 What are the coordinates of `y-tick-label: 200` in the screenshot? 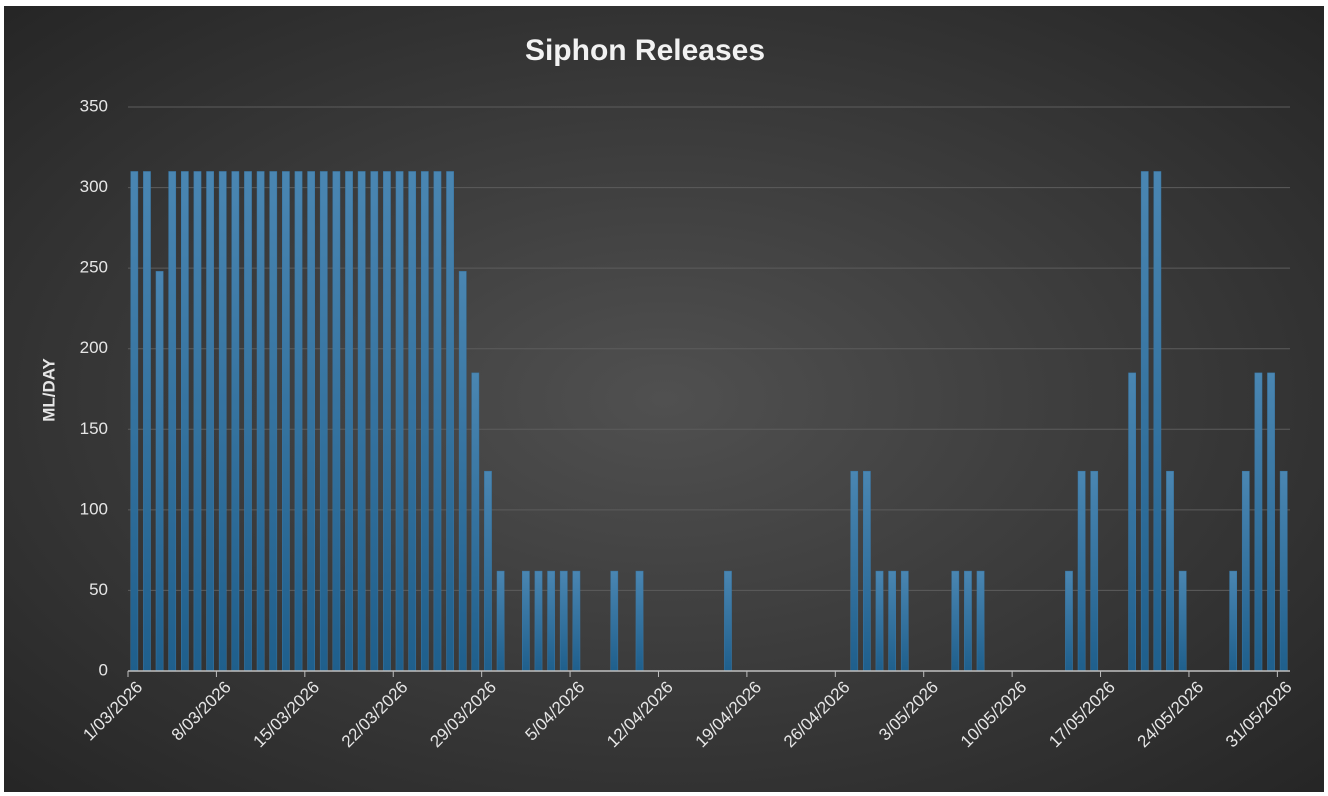 It's located at (94, 347).